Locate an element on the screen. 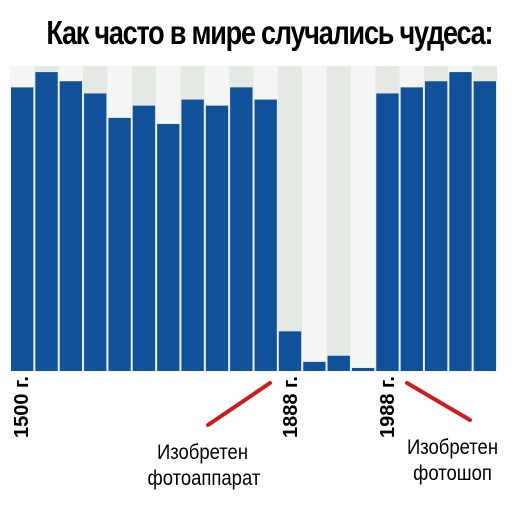 This screenshot has height=505, width=515. chart-title: Как часто в мире случались чудеса: is located at coordinates (269, 32).